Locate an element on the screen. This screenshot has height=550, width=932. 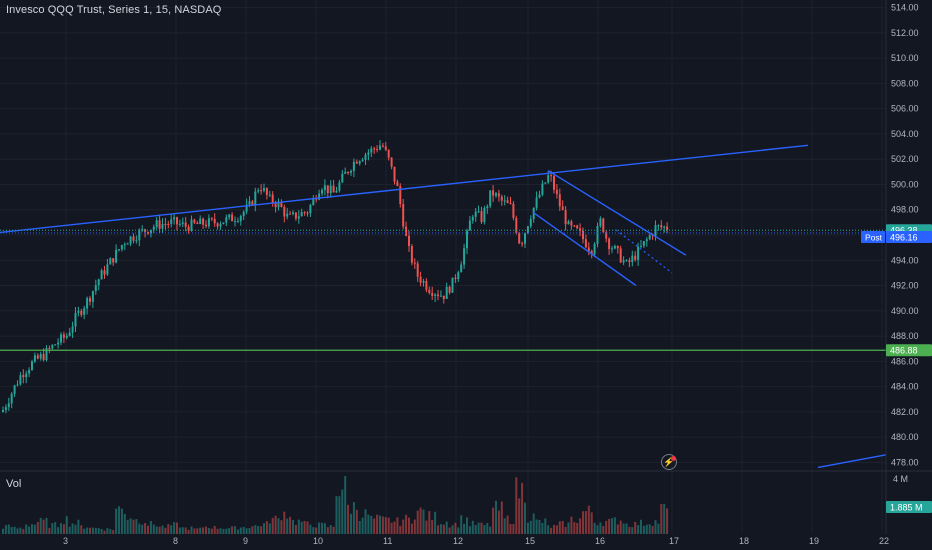
trendline-upper is located at coordinates (404, 189).